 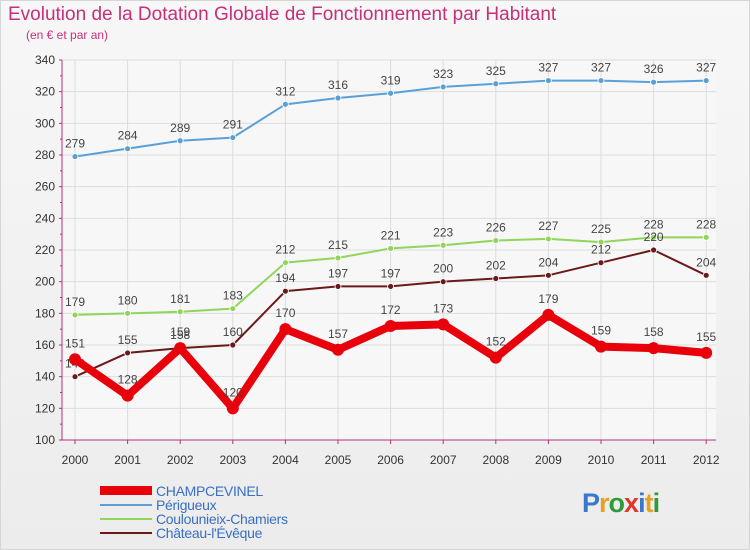 I want to click on x-tick-label: 2007, so click(x=443, y=460).